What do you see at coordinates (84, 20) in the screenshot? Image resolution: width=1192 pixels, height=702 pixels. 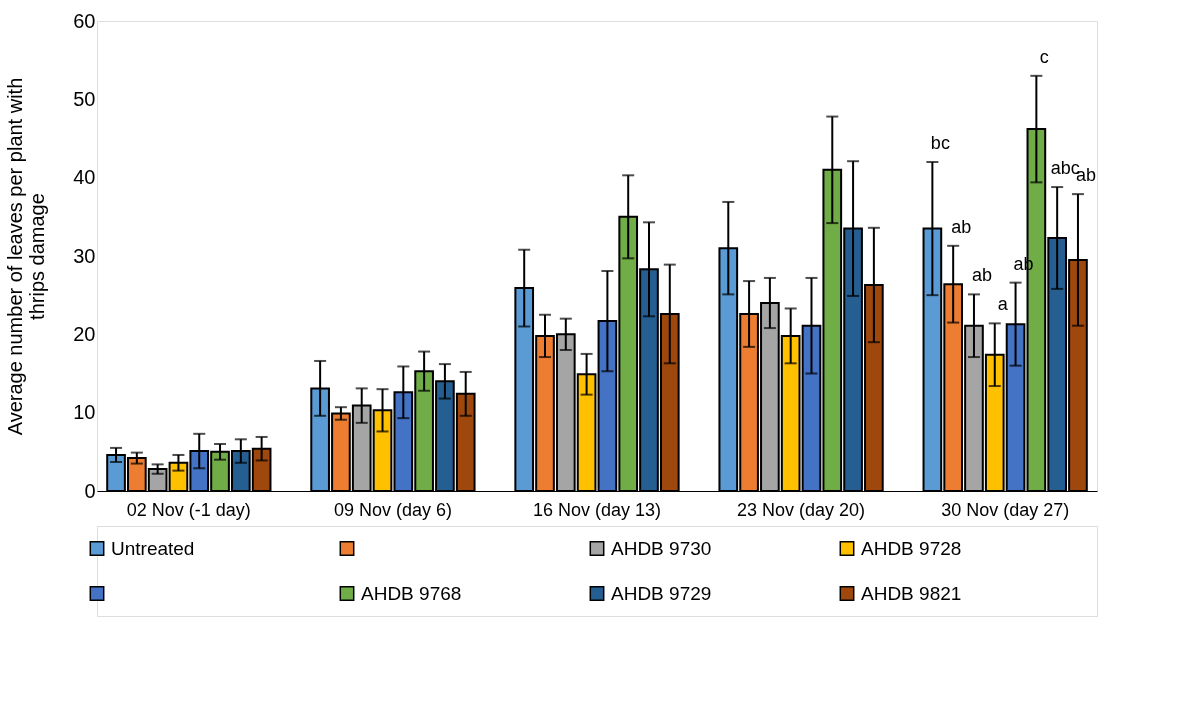 I see `y-tick-label: 60` at bounding box center [84, 20].